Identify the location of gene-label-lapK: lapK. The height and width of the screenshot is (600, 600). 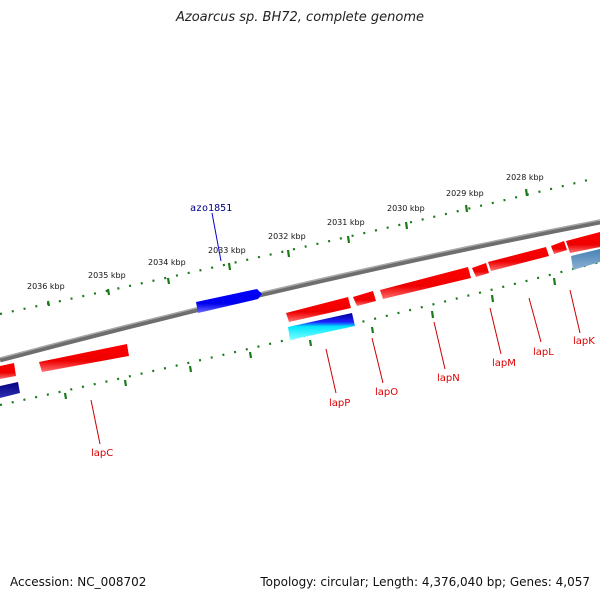
(584, 341).